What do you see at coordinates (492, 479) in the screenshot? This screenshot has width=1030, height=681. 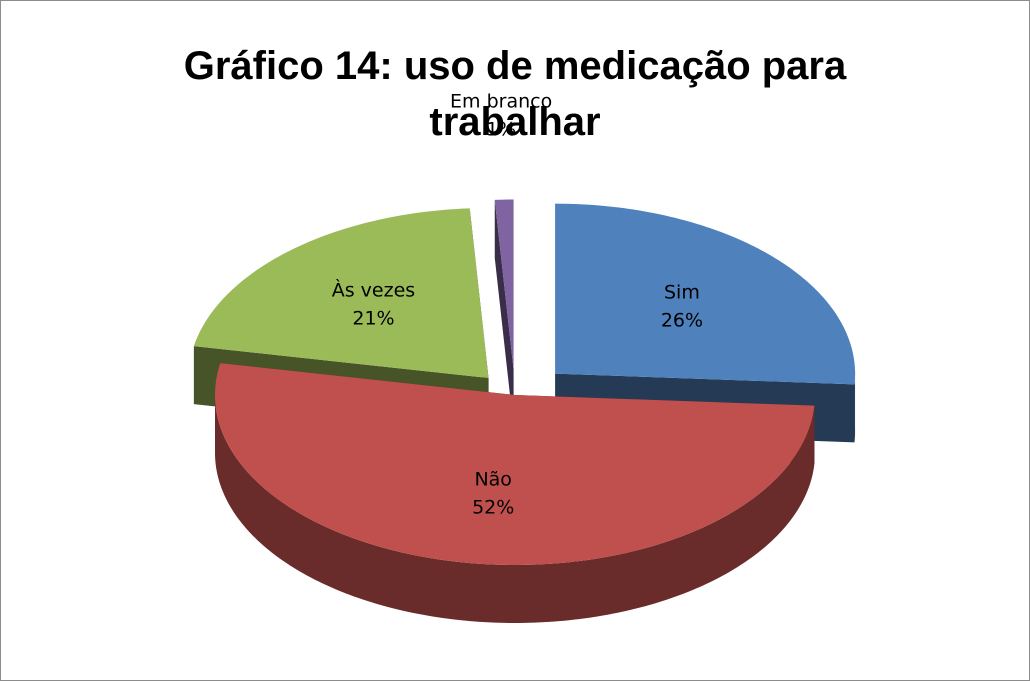 I see `slice-label: Não` at bounding box center [492, 479].